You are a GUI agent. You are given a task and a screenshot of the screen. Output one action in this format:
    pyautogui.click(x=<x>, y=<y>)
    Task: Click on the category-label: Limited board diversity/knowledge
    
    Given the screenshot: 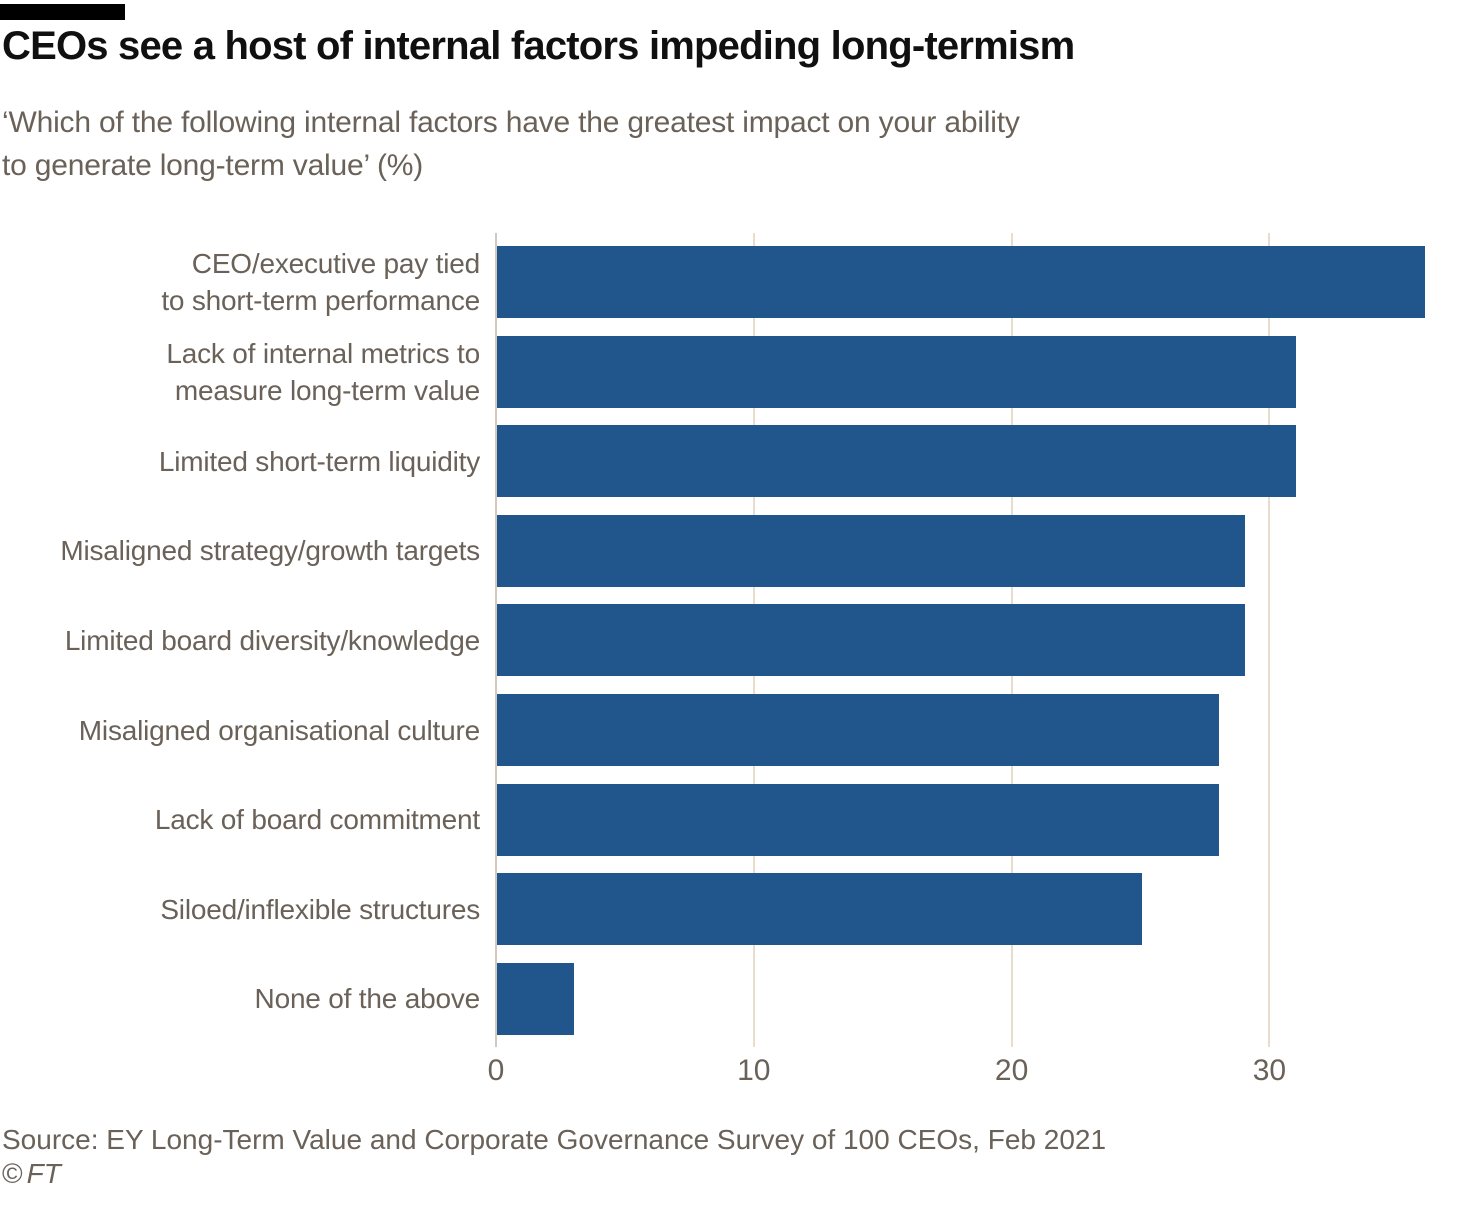 What is the action you would take?
    pyautogui.click(x=272, y=640)
    